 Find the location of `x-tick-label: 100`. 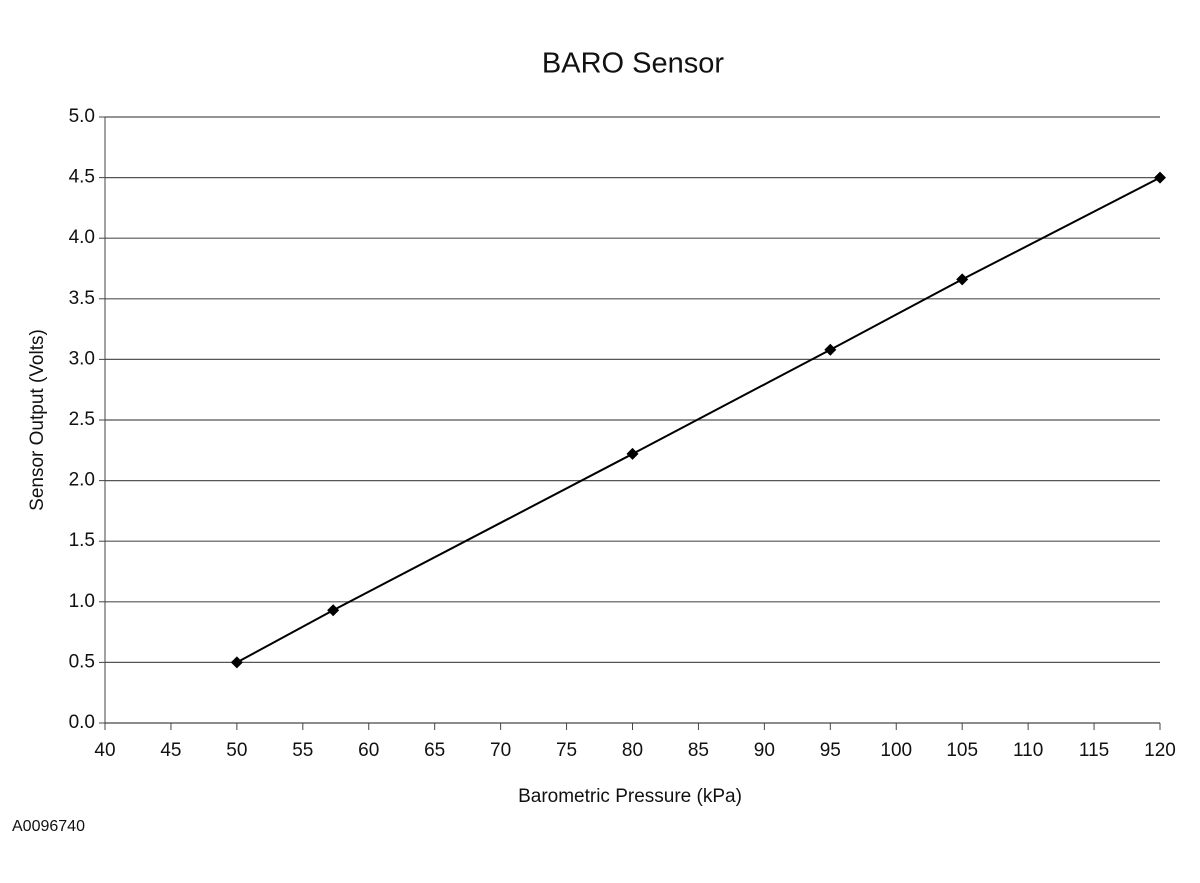

x-tick-label: 100 is located at coordinates (896, 750).